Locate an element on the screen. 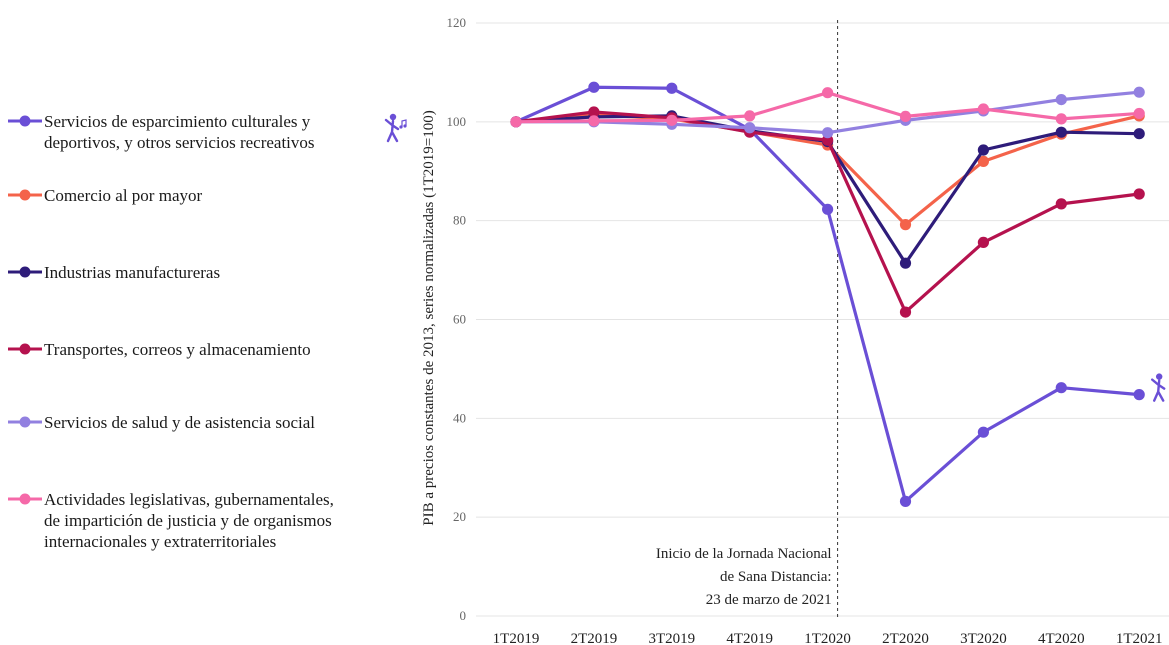 The height and width of the screenshot is (645, 1169). legend-label: Transportes, correos y almacenamiento is located at coordinates (177, 349).